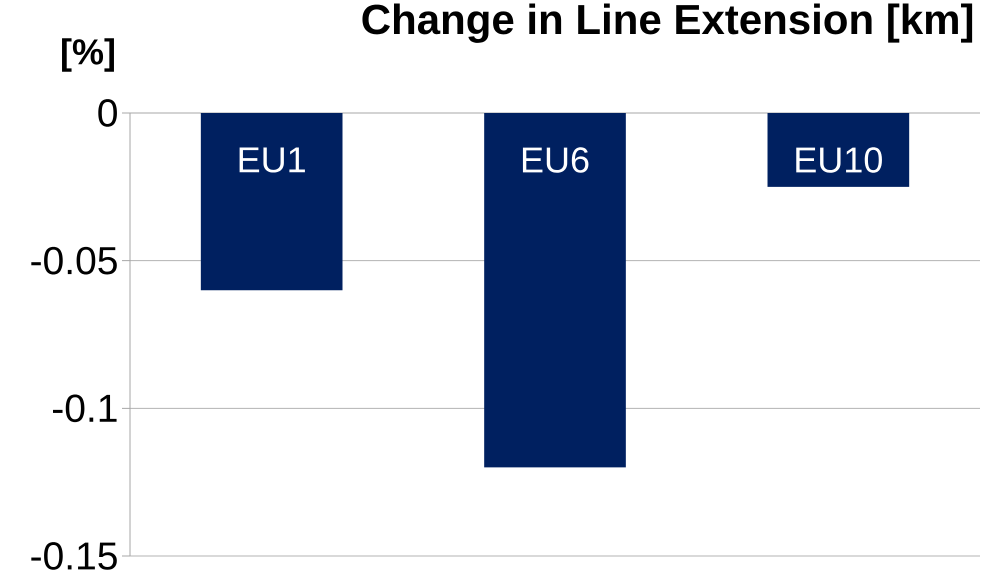  What do you see at coordinates (88, 55) in the screenshot?
I see `y-axis-title: [%]` at bounding box center [88, 55].